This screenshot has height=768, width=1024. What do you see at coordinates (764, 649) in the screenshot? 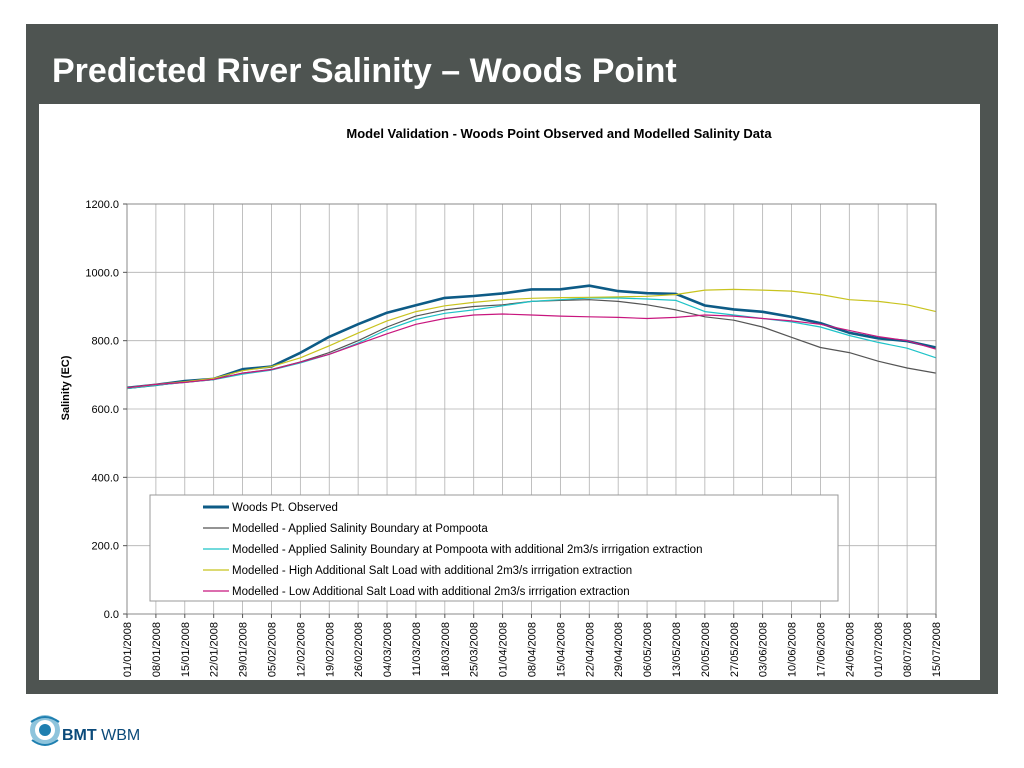
I see `x-tick-label: 03/06/2008` at bounding box center [764, 649].